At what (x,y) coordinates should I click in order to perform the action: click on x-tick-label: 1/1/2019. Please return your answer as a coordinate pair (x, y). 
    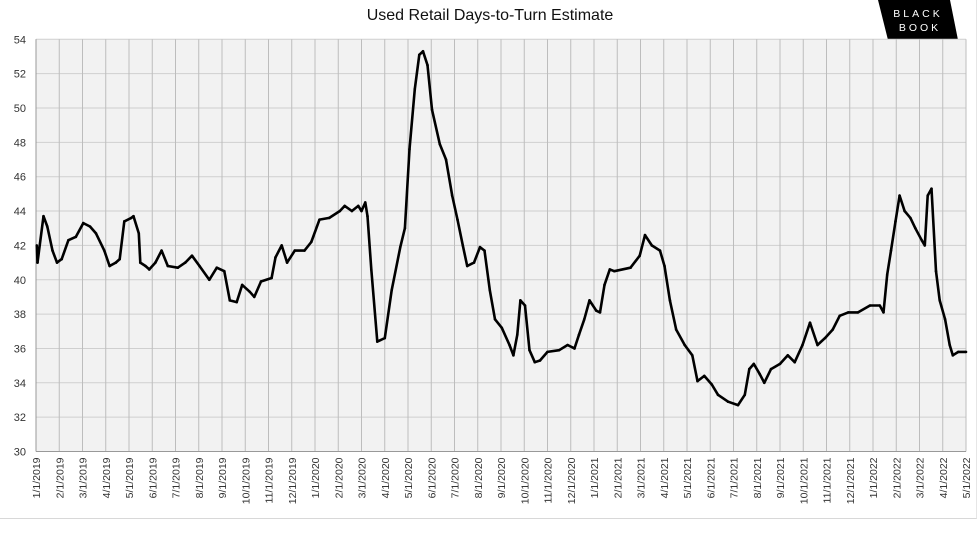
    Looking at the image, I should click on (37, 477).